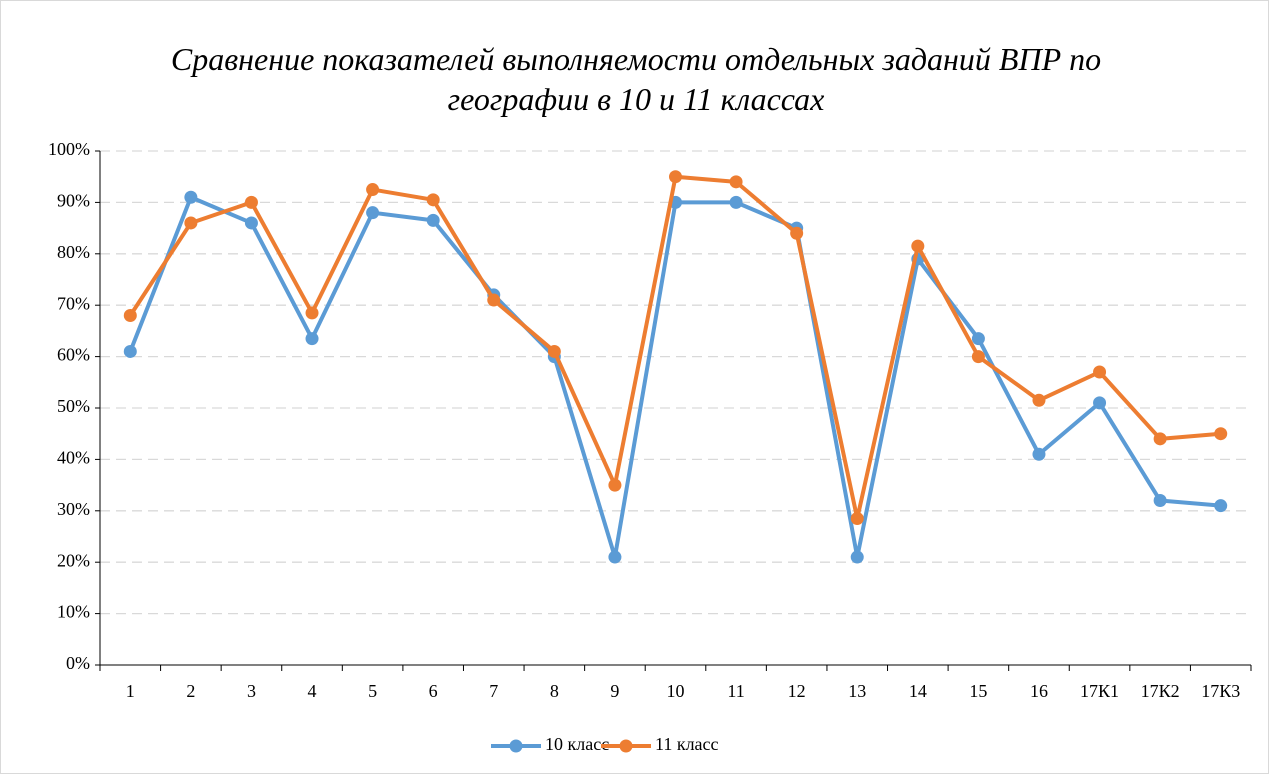  What do you see at coordinates (73, 406) in the screenshot?
I see `y-tick-label: 50%` at bounding box center [73, 406].